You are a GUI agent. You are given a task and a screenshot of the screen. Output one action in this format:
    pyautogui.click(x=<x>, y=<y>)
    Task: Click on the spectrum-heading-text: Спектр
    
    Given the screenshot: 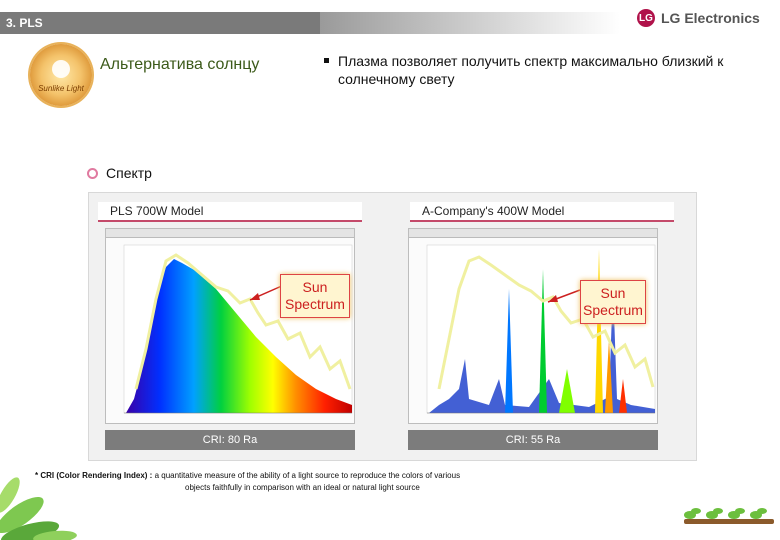 What is the action you would take?
    pyautogui.click(x=129, y=173)
    